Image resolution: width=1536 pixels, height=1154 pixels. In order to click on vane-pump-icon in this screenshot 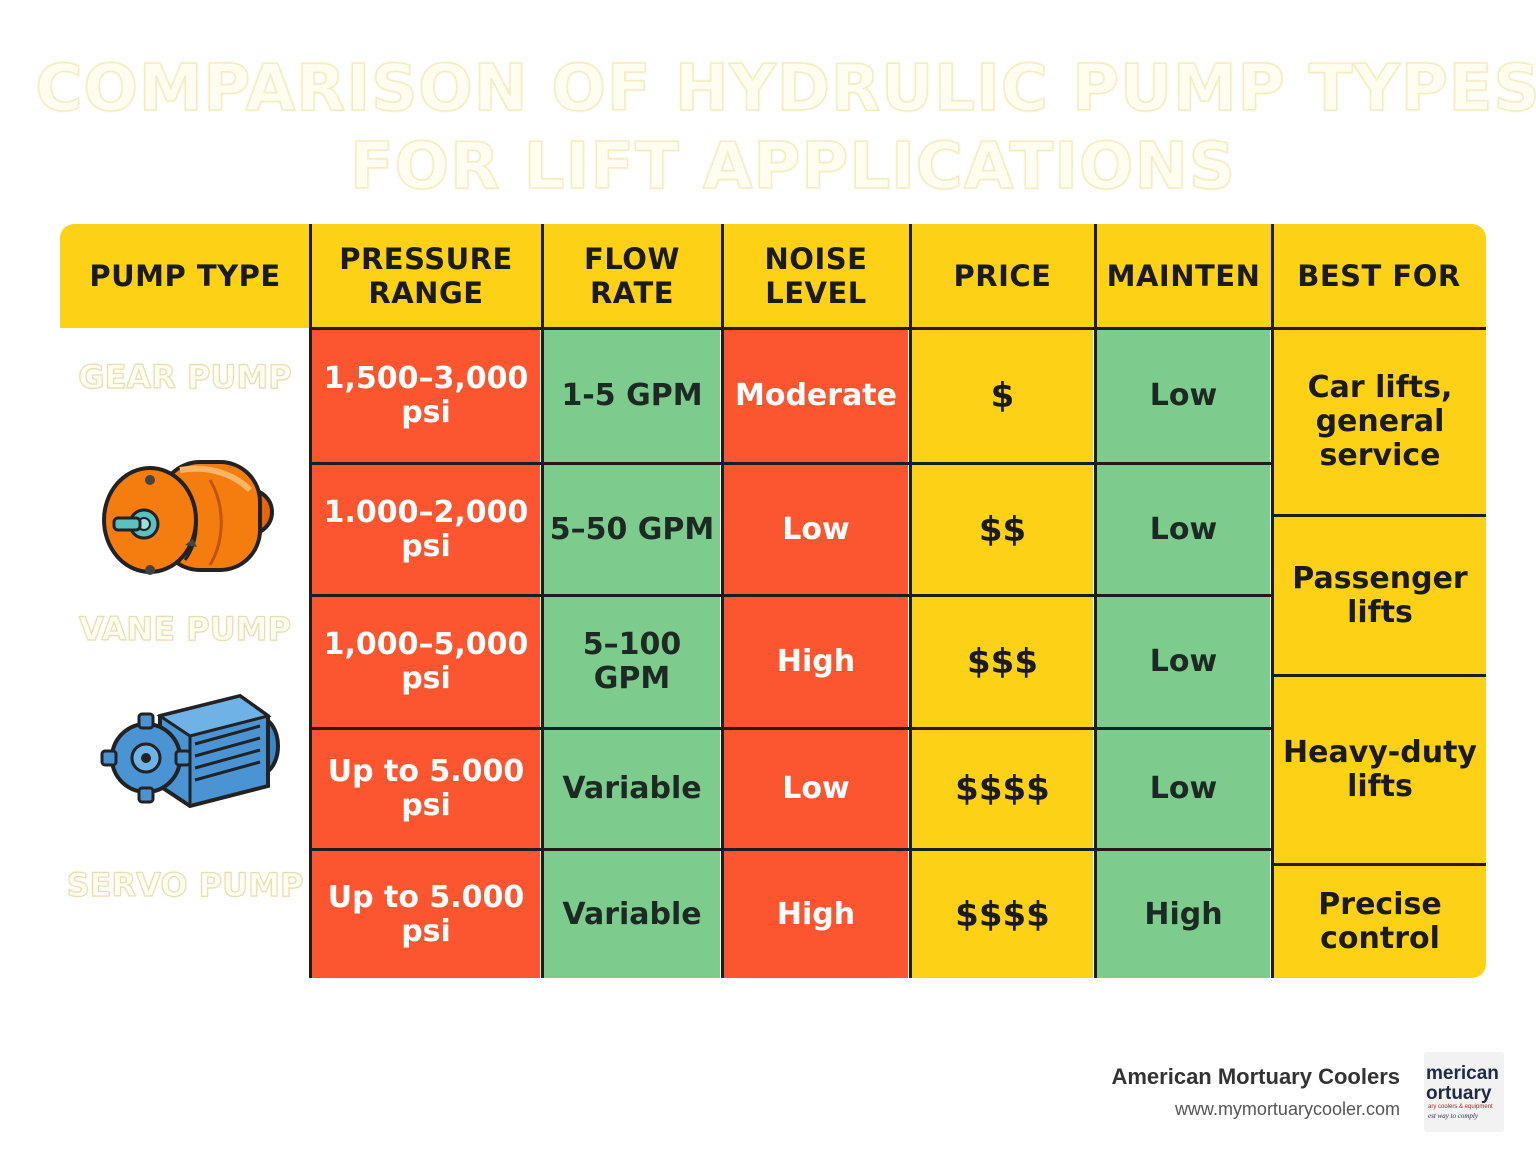, I will do `click(190, 751)`.